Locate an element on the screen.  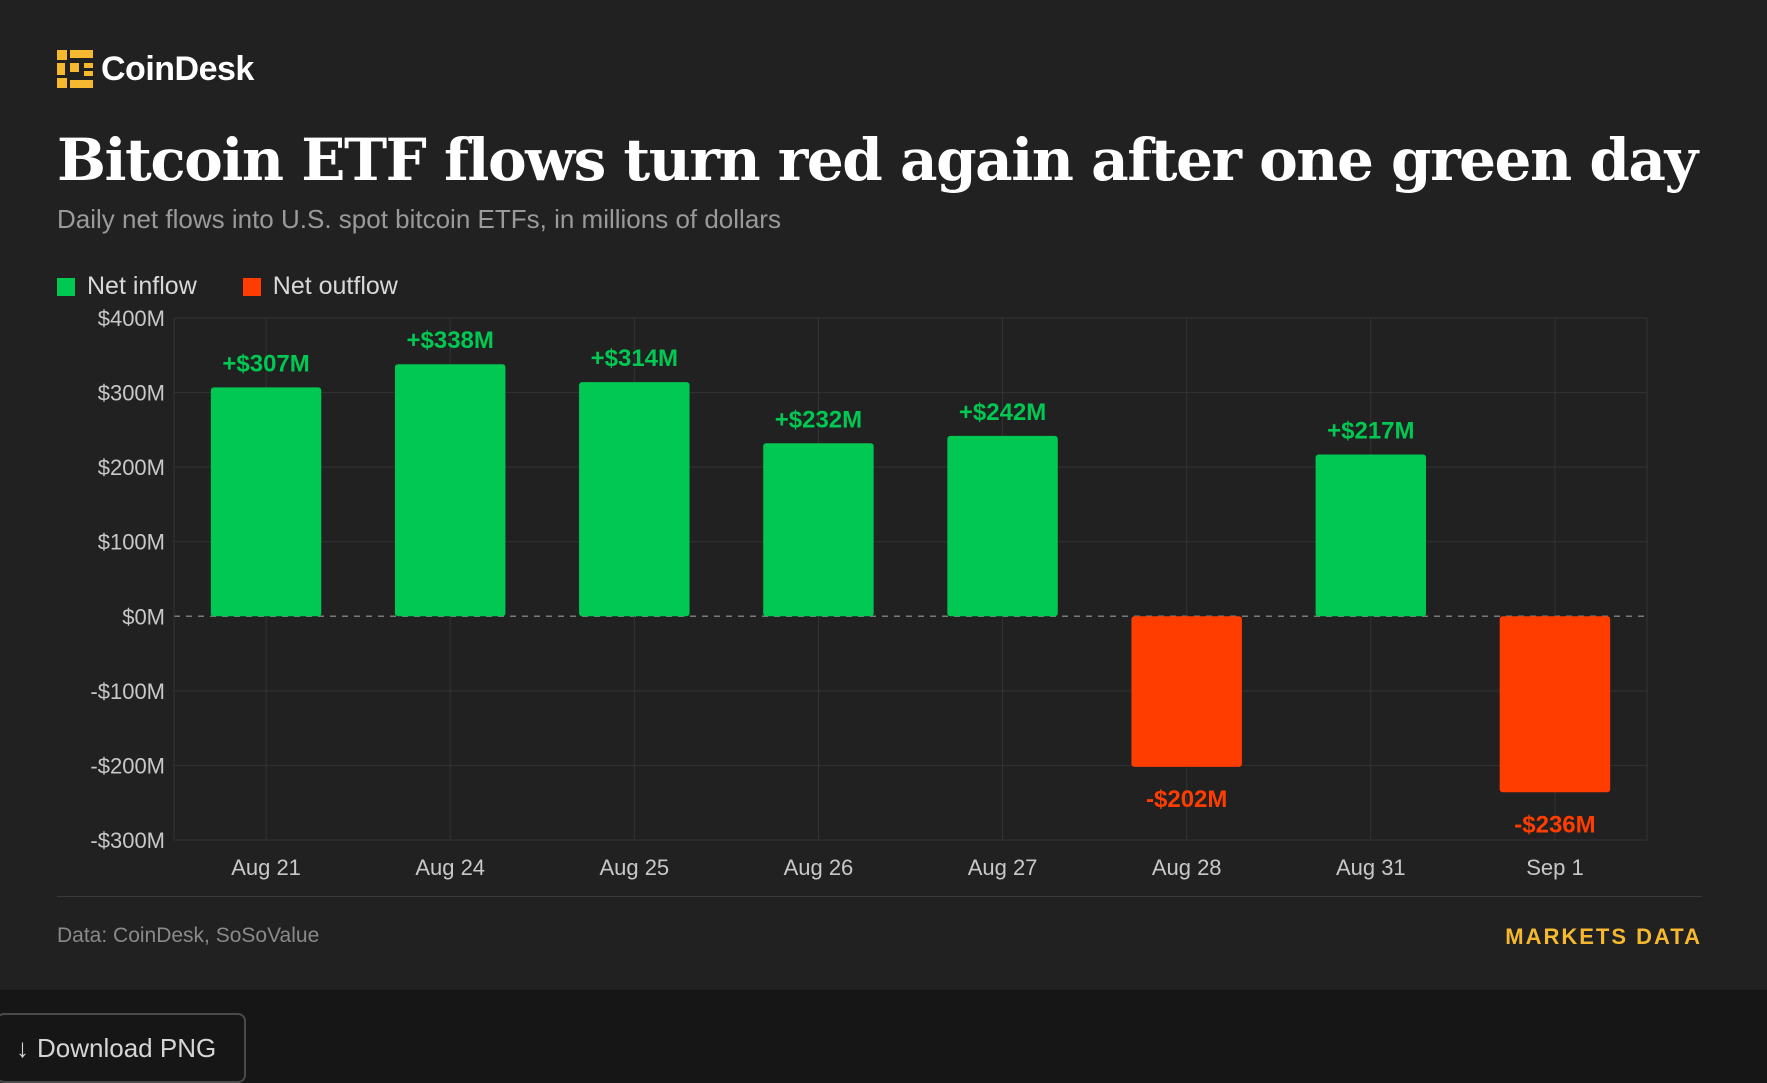
bar-value-label: +$338M is located at coordinates (449, 340).